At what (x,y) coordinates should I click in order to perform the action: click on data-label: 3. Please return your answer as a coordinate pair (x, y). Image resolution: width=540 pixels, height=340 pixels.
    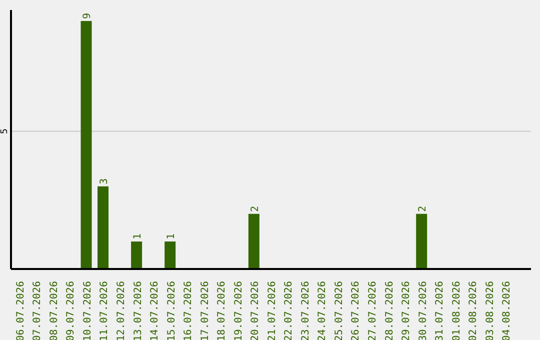
    Looking at the image, I should click on (104, 181).